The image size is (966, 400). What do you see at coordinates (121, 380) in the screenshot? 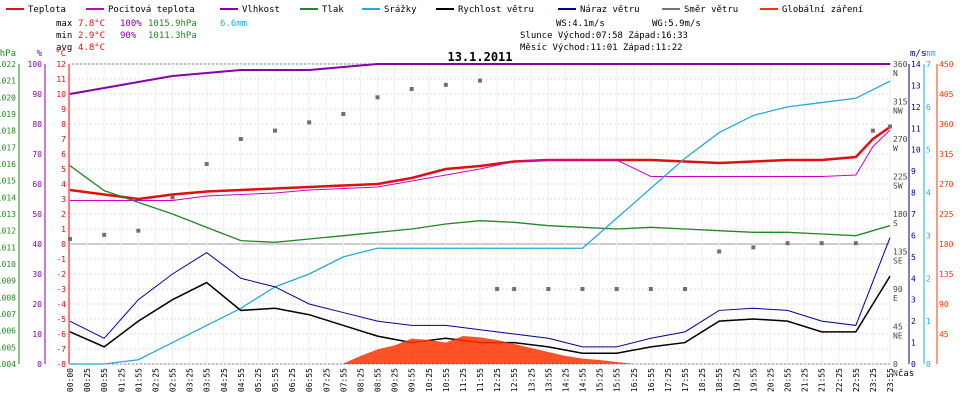
I see `x-axis-tick: 01:25` at bounding box center [121, 380].